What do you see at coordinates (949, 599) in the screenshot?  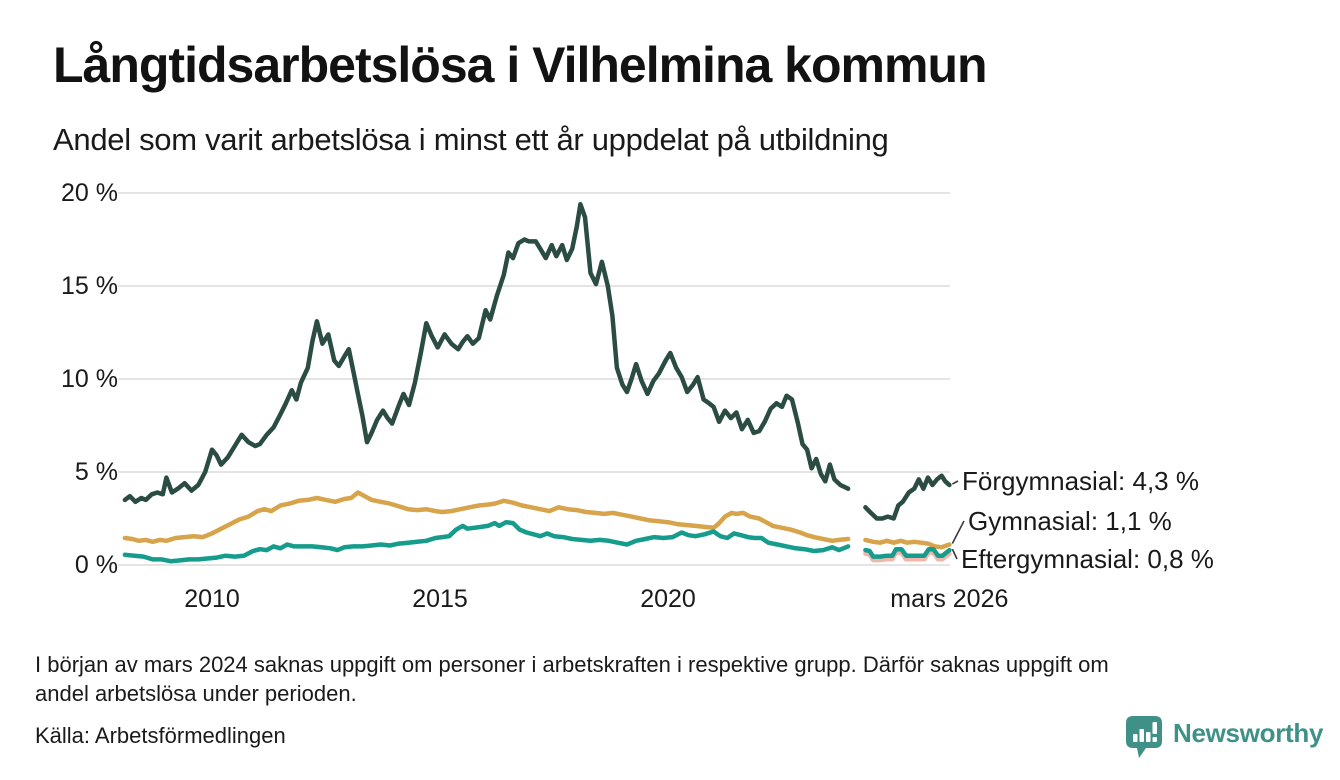 I see `x-axis-label: mars 2026` at bounding box center [949, 599].